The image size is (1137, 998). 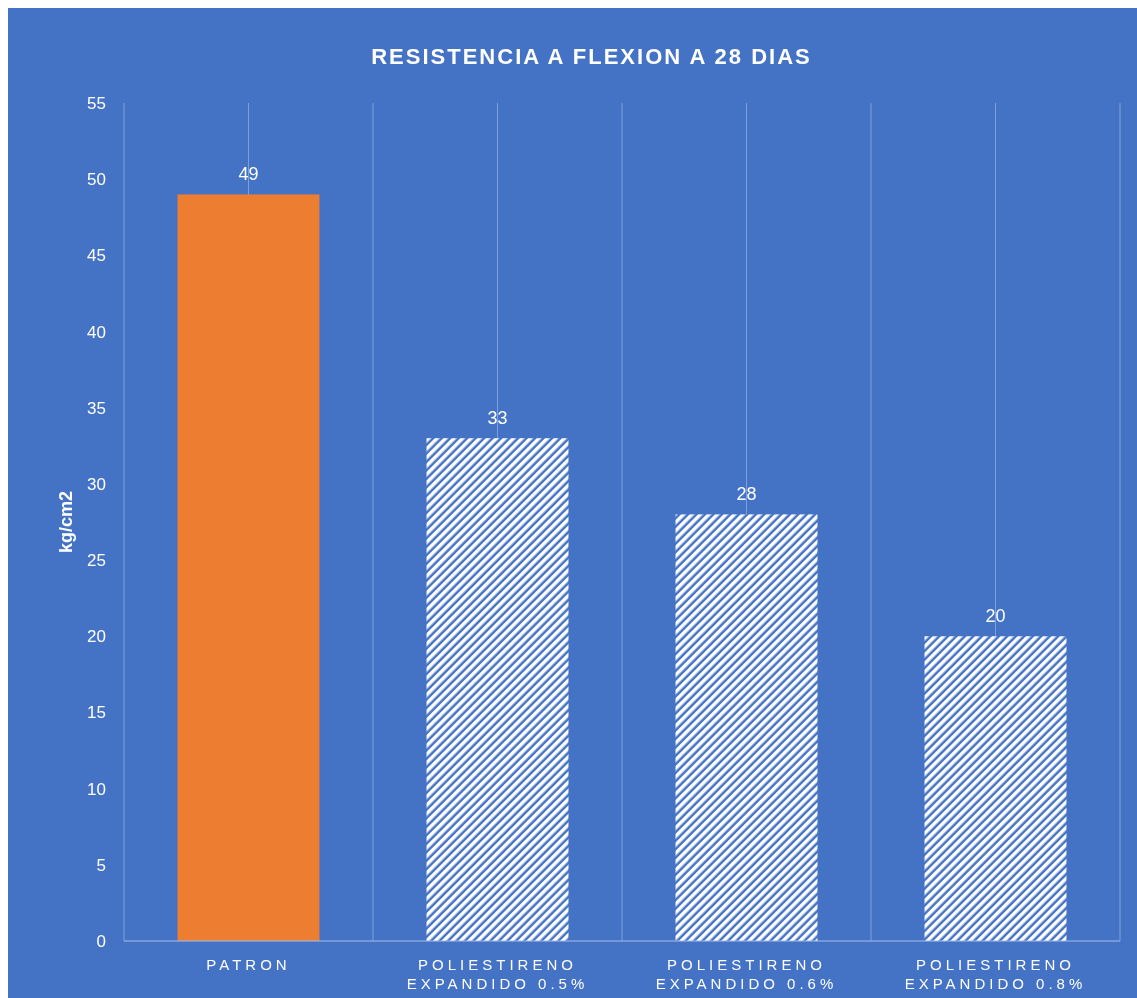 What do you see at coordinates (101, 941) in the screenshot?
I see `y-tick-label: 0` at bounding box center [101, 941].